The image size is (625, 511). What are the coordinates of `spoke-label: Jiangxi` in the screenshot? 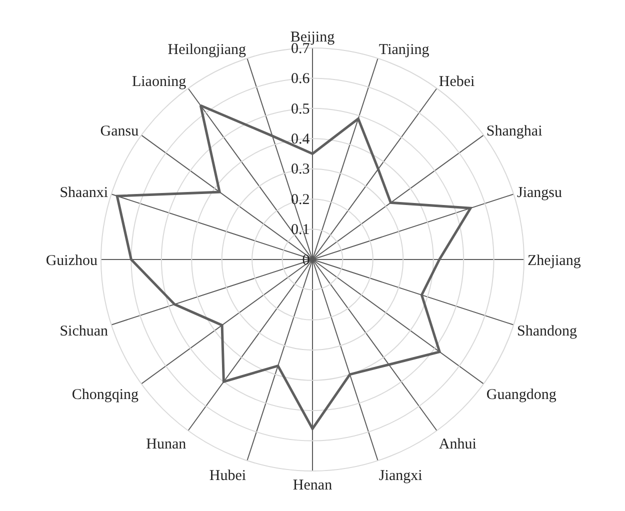 It's located at (400, 476).